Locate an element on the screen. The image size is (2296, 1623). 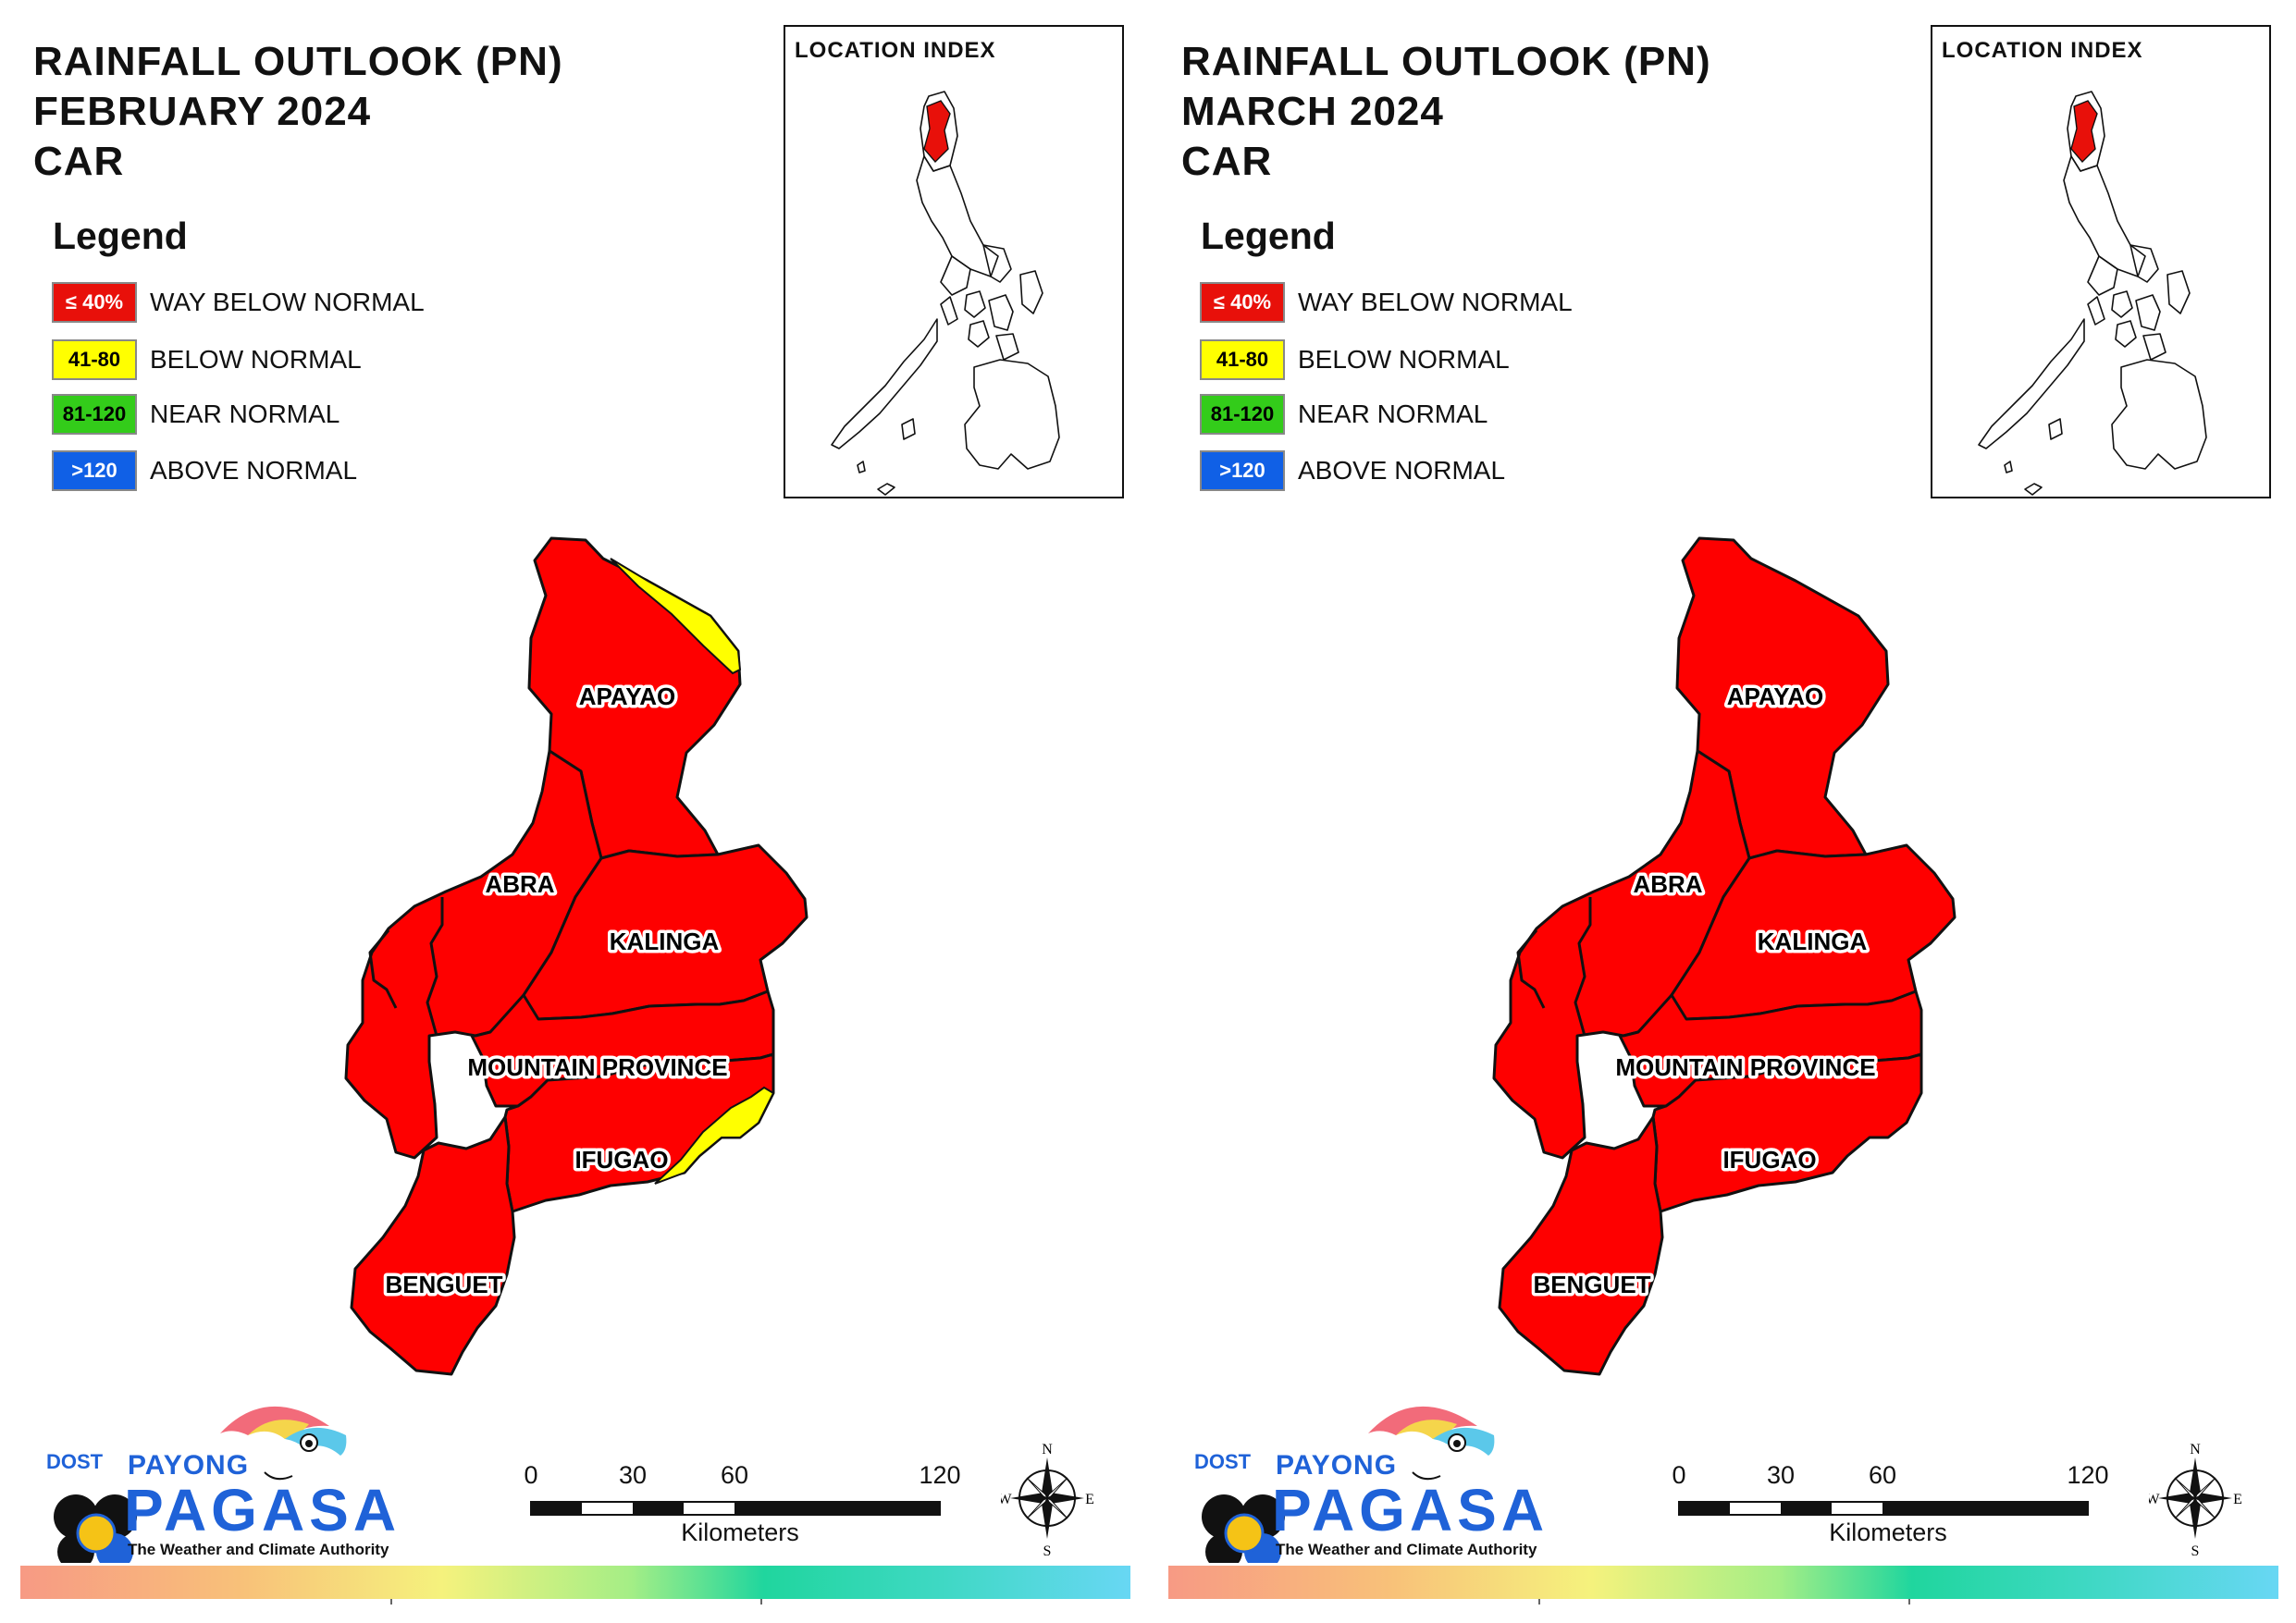
legend-item-near-normal: 81-120 NEAR NORMAL is located at coordinates (195, 414).